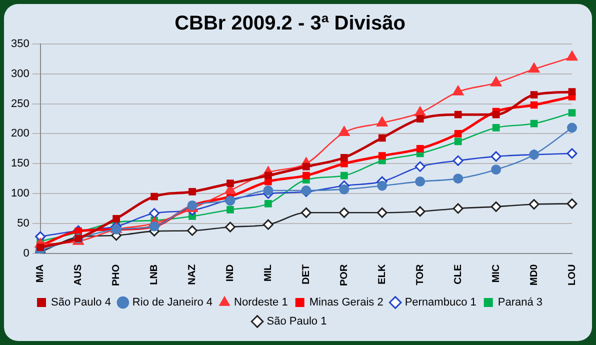 The image size is (596, 345). I want to click on legend-label: Nordeste 1, so click(261, 302).